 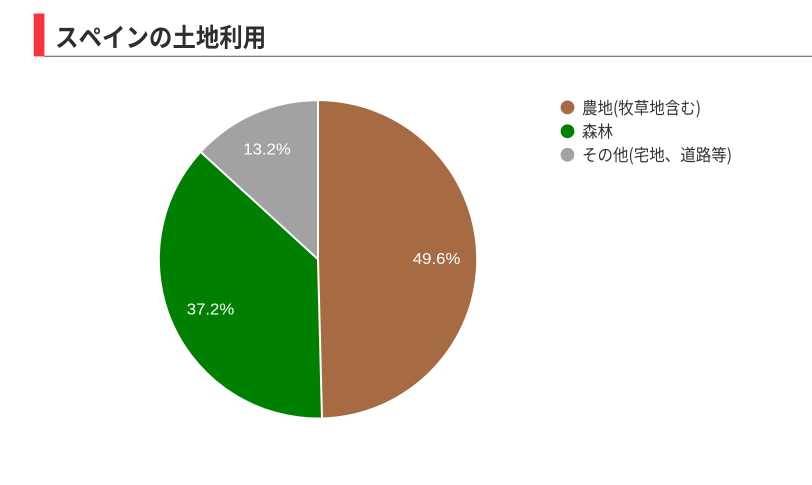 I want to click on svg-text: 49.6%, so click(x=437, y=259).